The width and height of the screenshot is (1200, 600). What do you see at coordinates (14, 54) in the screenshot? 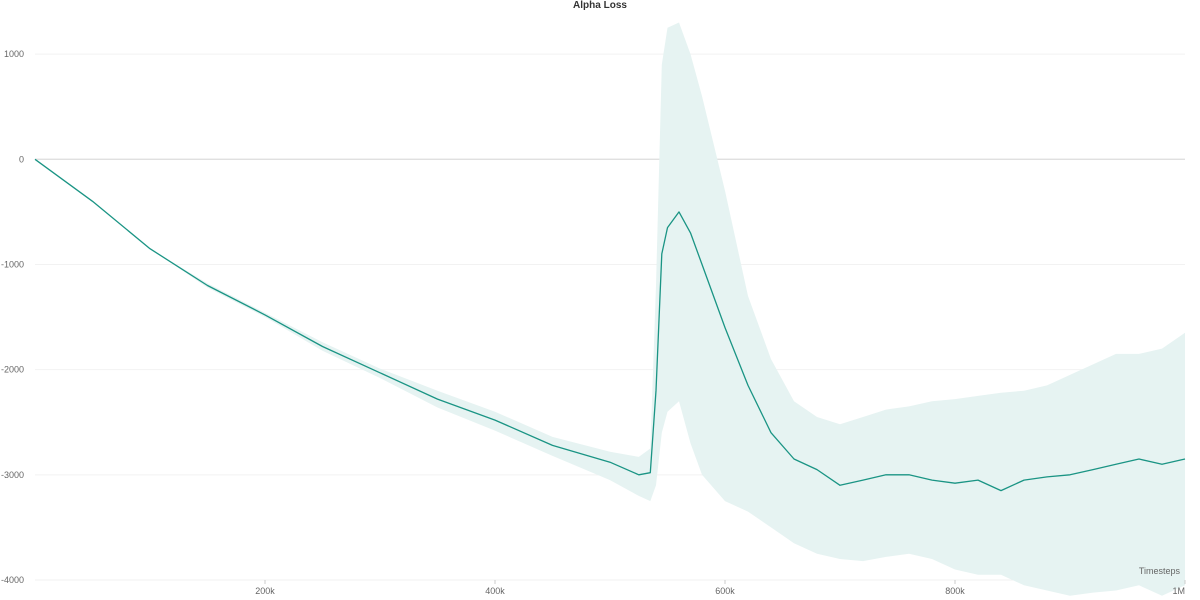
I see `y-tick-label: 1000` at bounding box center [14, 54].